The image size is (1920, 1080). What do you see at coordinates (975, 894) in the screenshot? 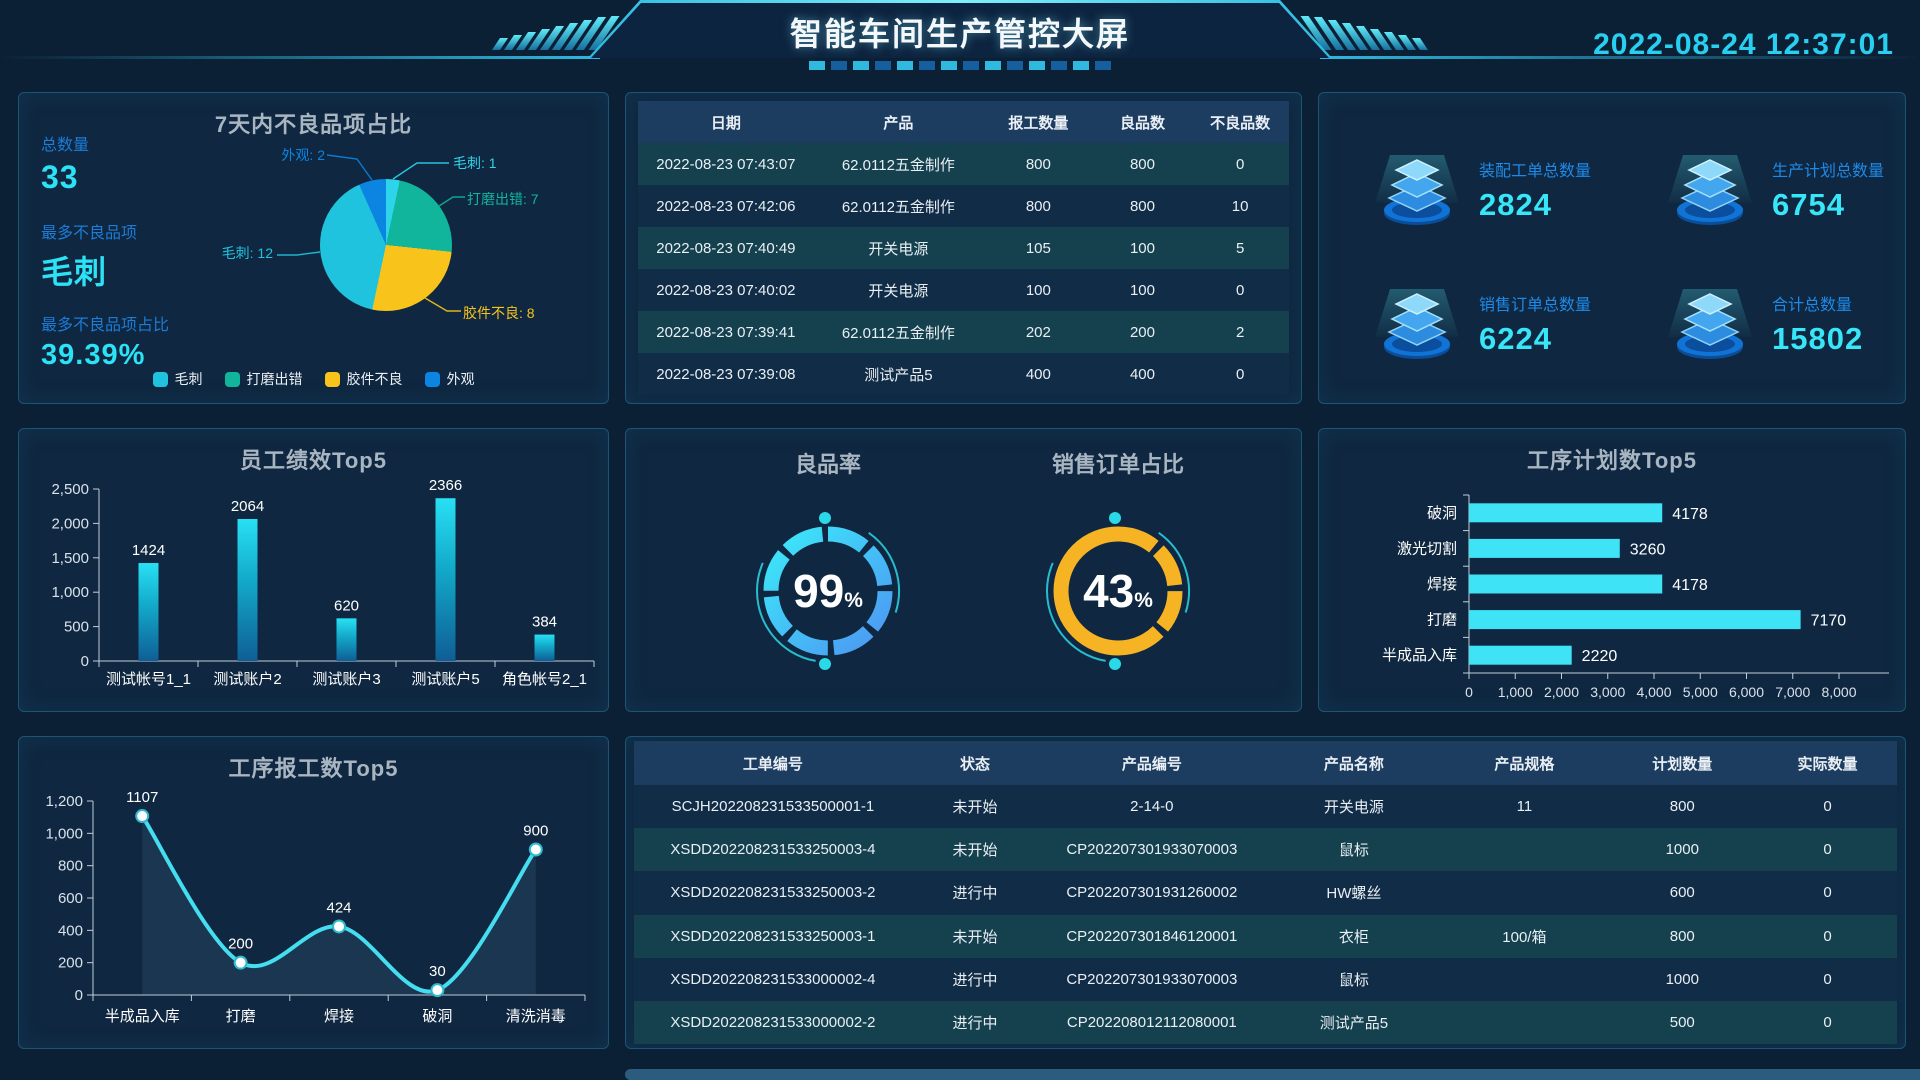
I see `cell: 进行中` at bounding box center [975, 894].